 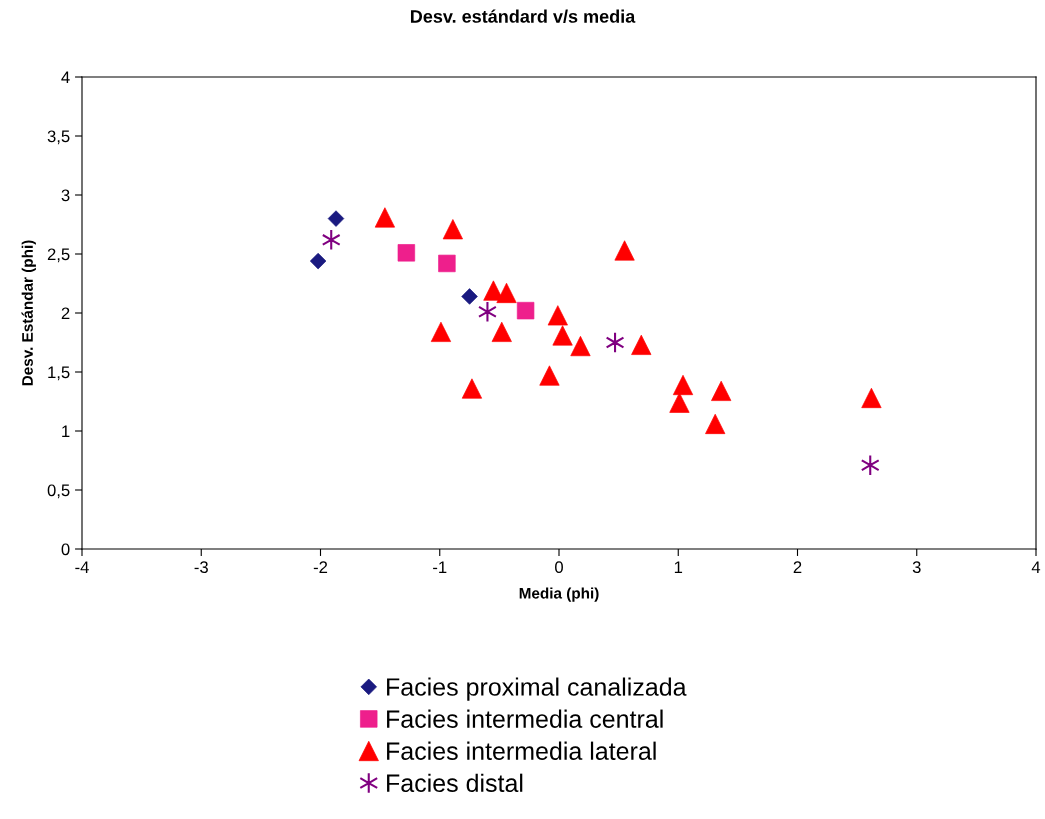 I want to click on legend-label: Facies intermedia central, so click(x=525, y=718).